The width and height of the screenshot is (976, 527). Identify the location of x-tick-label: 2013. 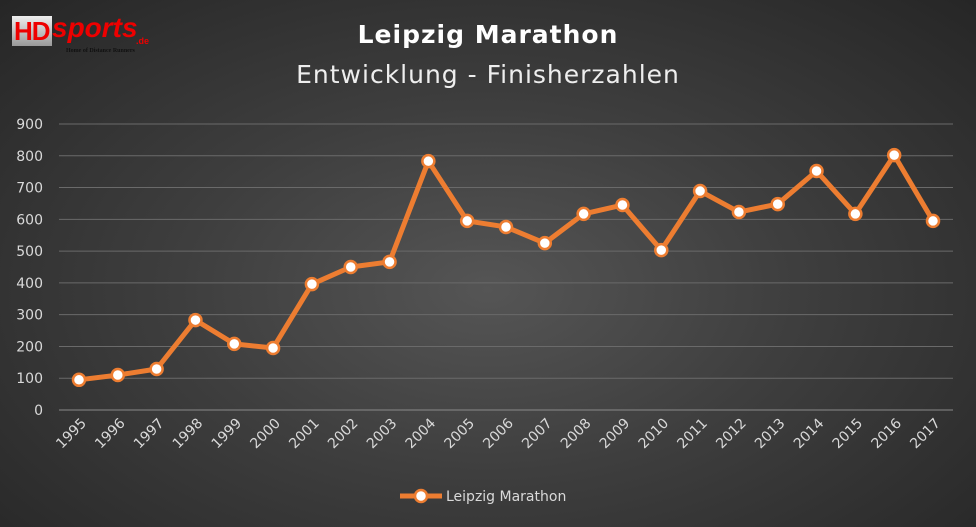
(770, 434).